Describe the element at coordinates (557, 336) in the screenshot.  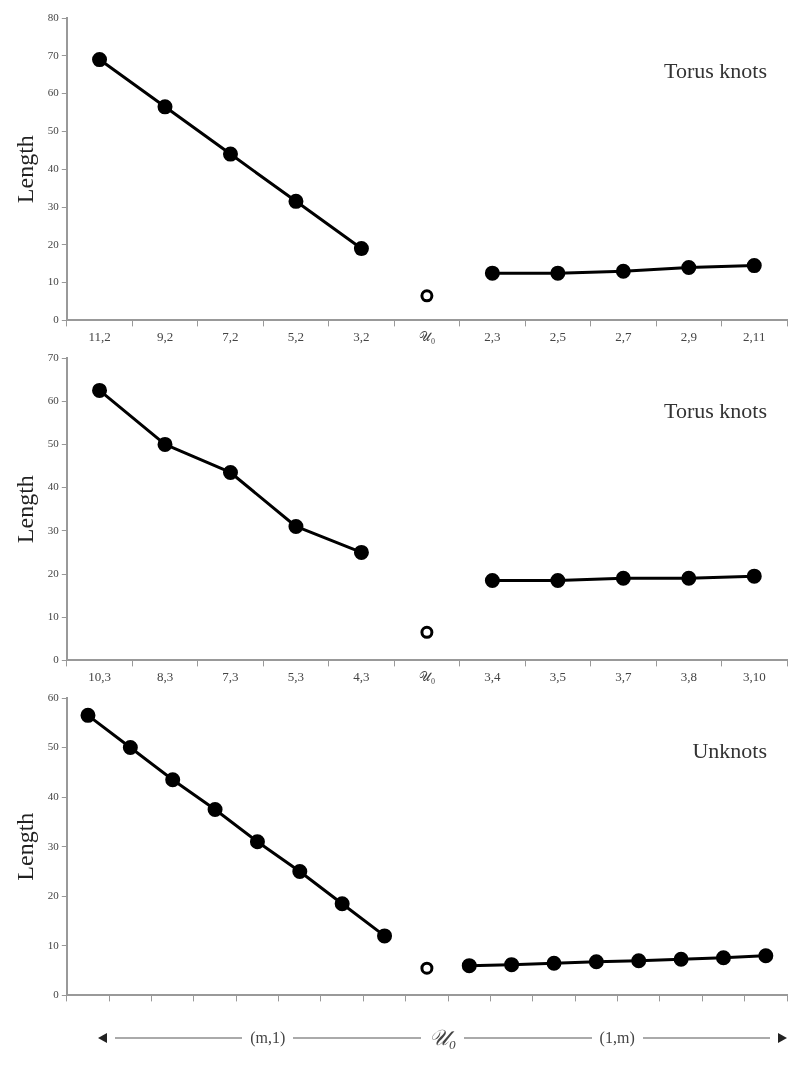
I see `x-tick-label: 2,5` at that location.